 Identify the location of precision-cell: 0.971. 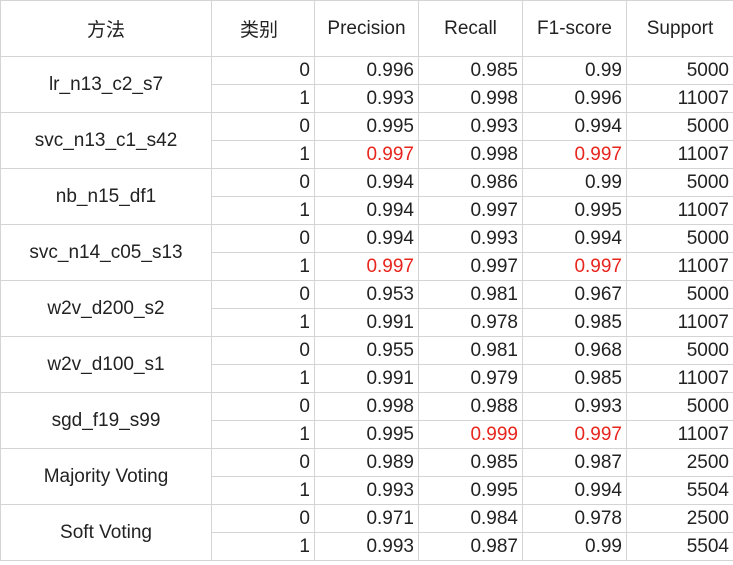
(366, 518).